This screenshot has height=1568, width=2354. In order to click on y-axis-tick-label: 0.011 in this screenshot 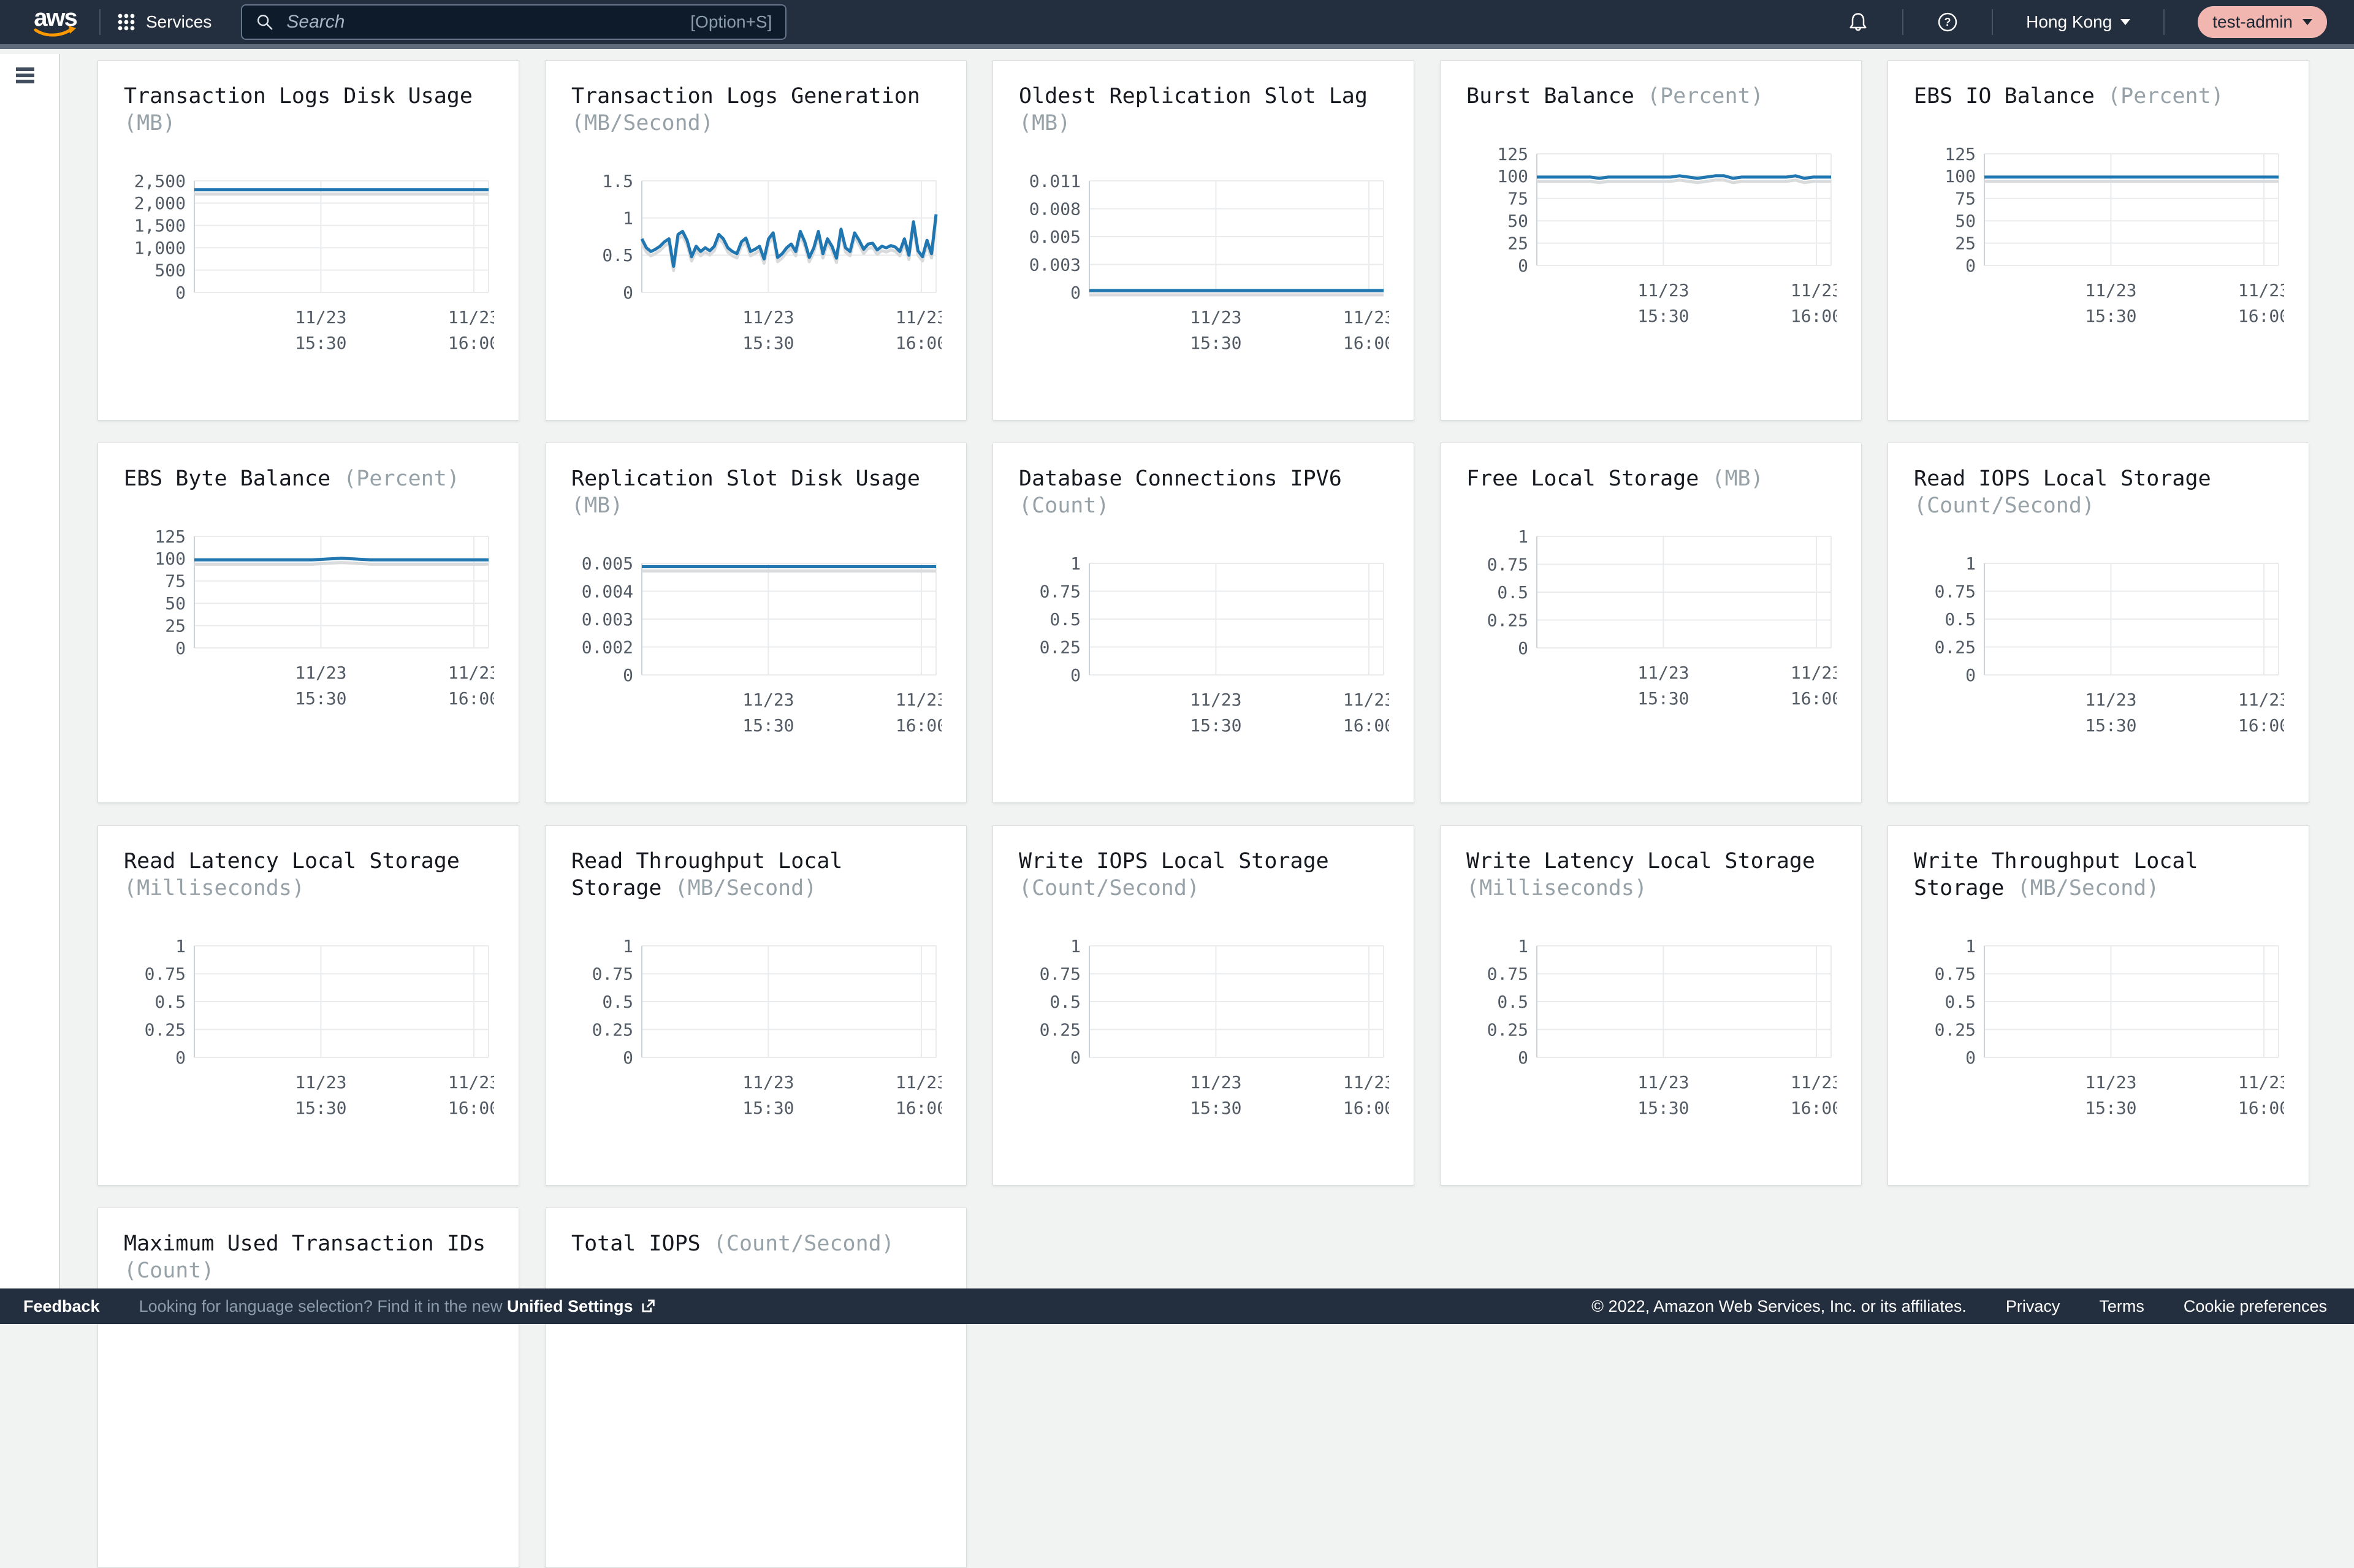, I will do `click(1055, 181)`.